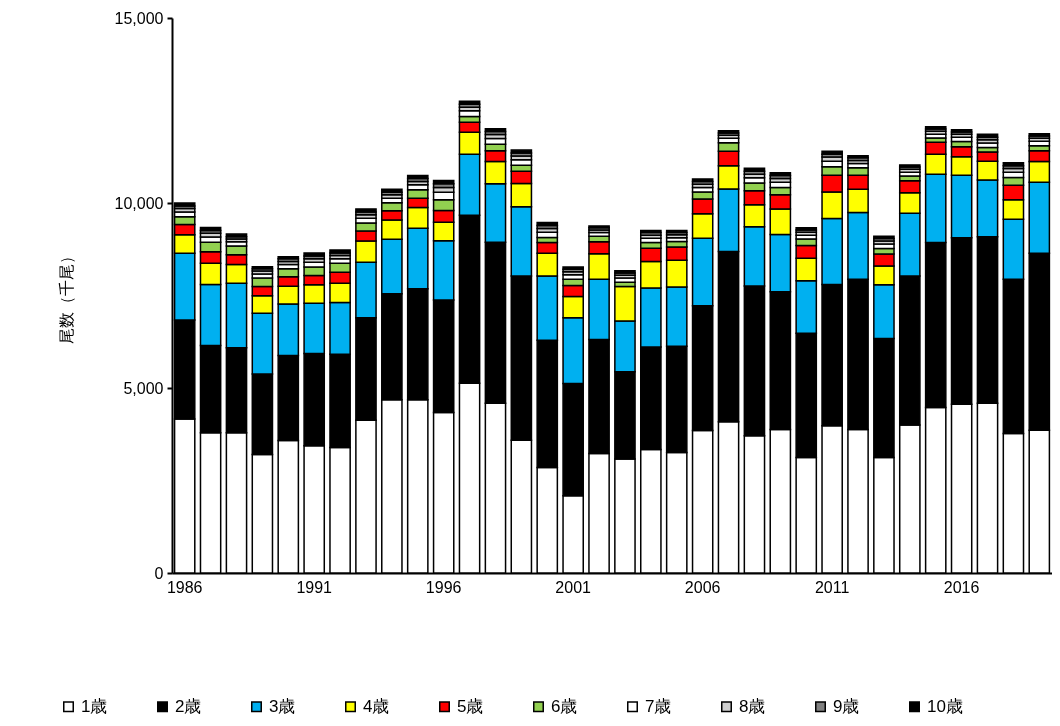 Image resolution: width=1060 pixels, height=726 pixels. What do you see at coordinates (658, 706) in the screenshot?
I see `legend-label: 7歳` at bounding box center [658, 706].